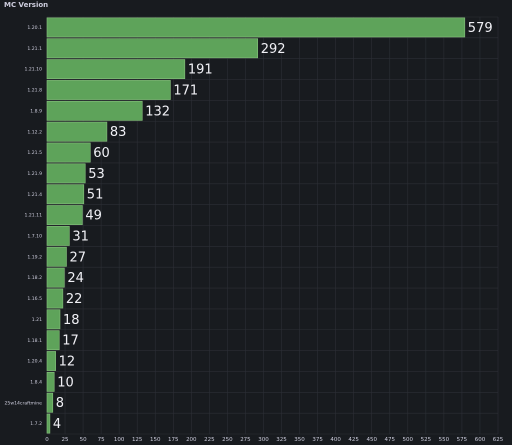  What do you see at coordinates (57, 424) in the screenshot?
I see `value-label: 4` at bounding box center [57, 424].